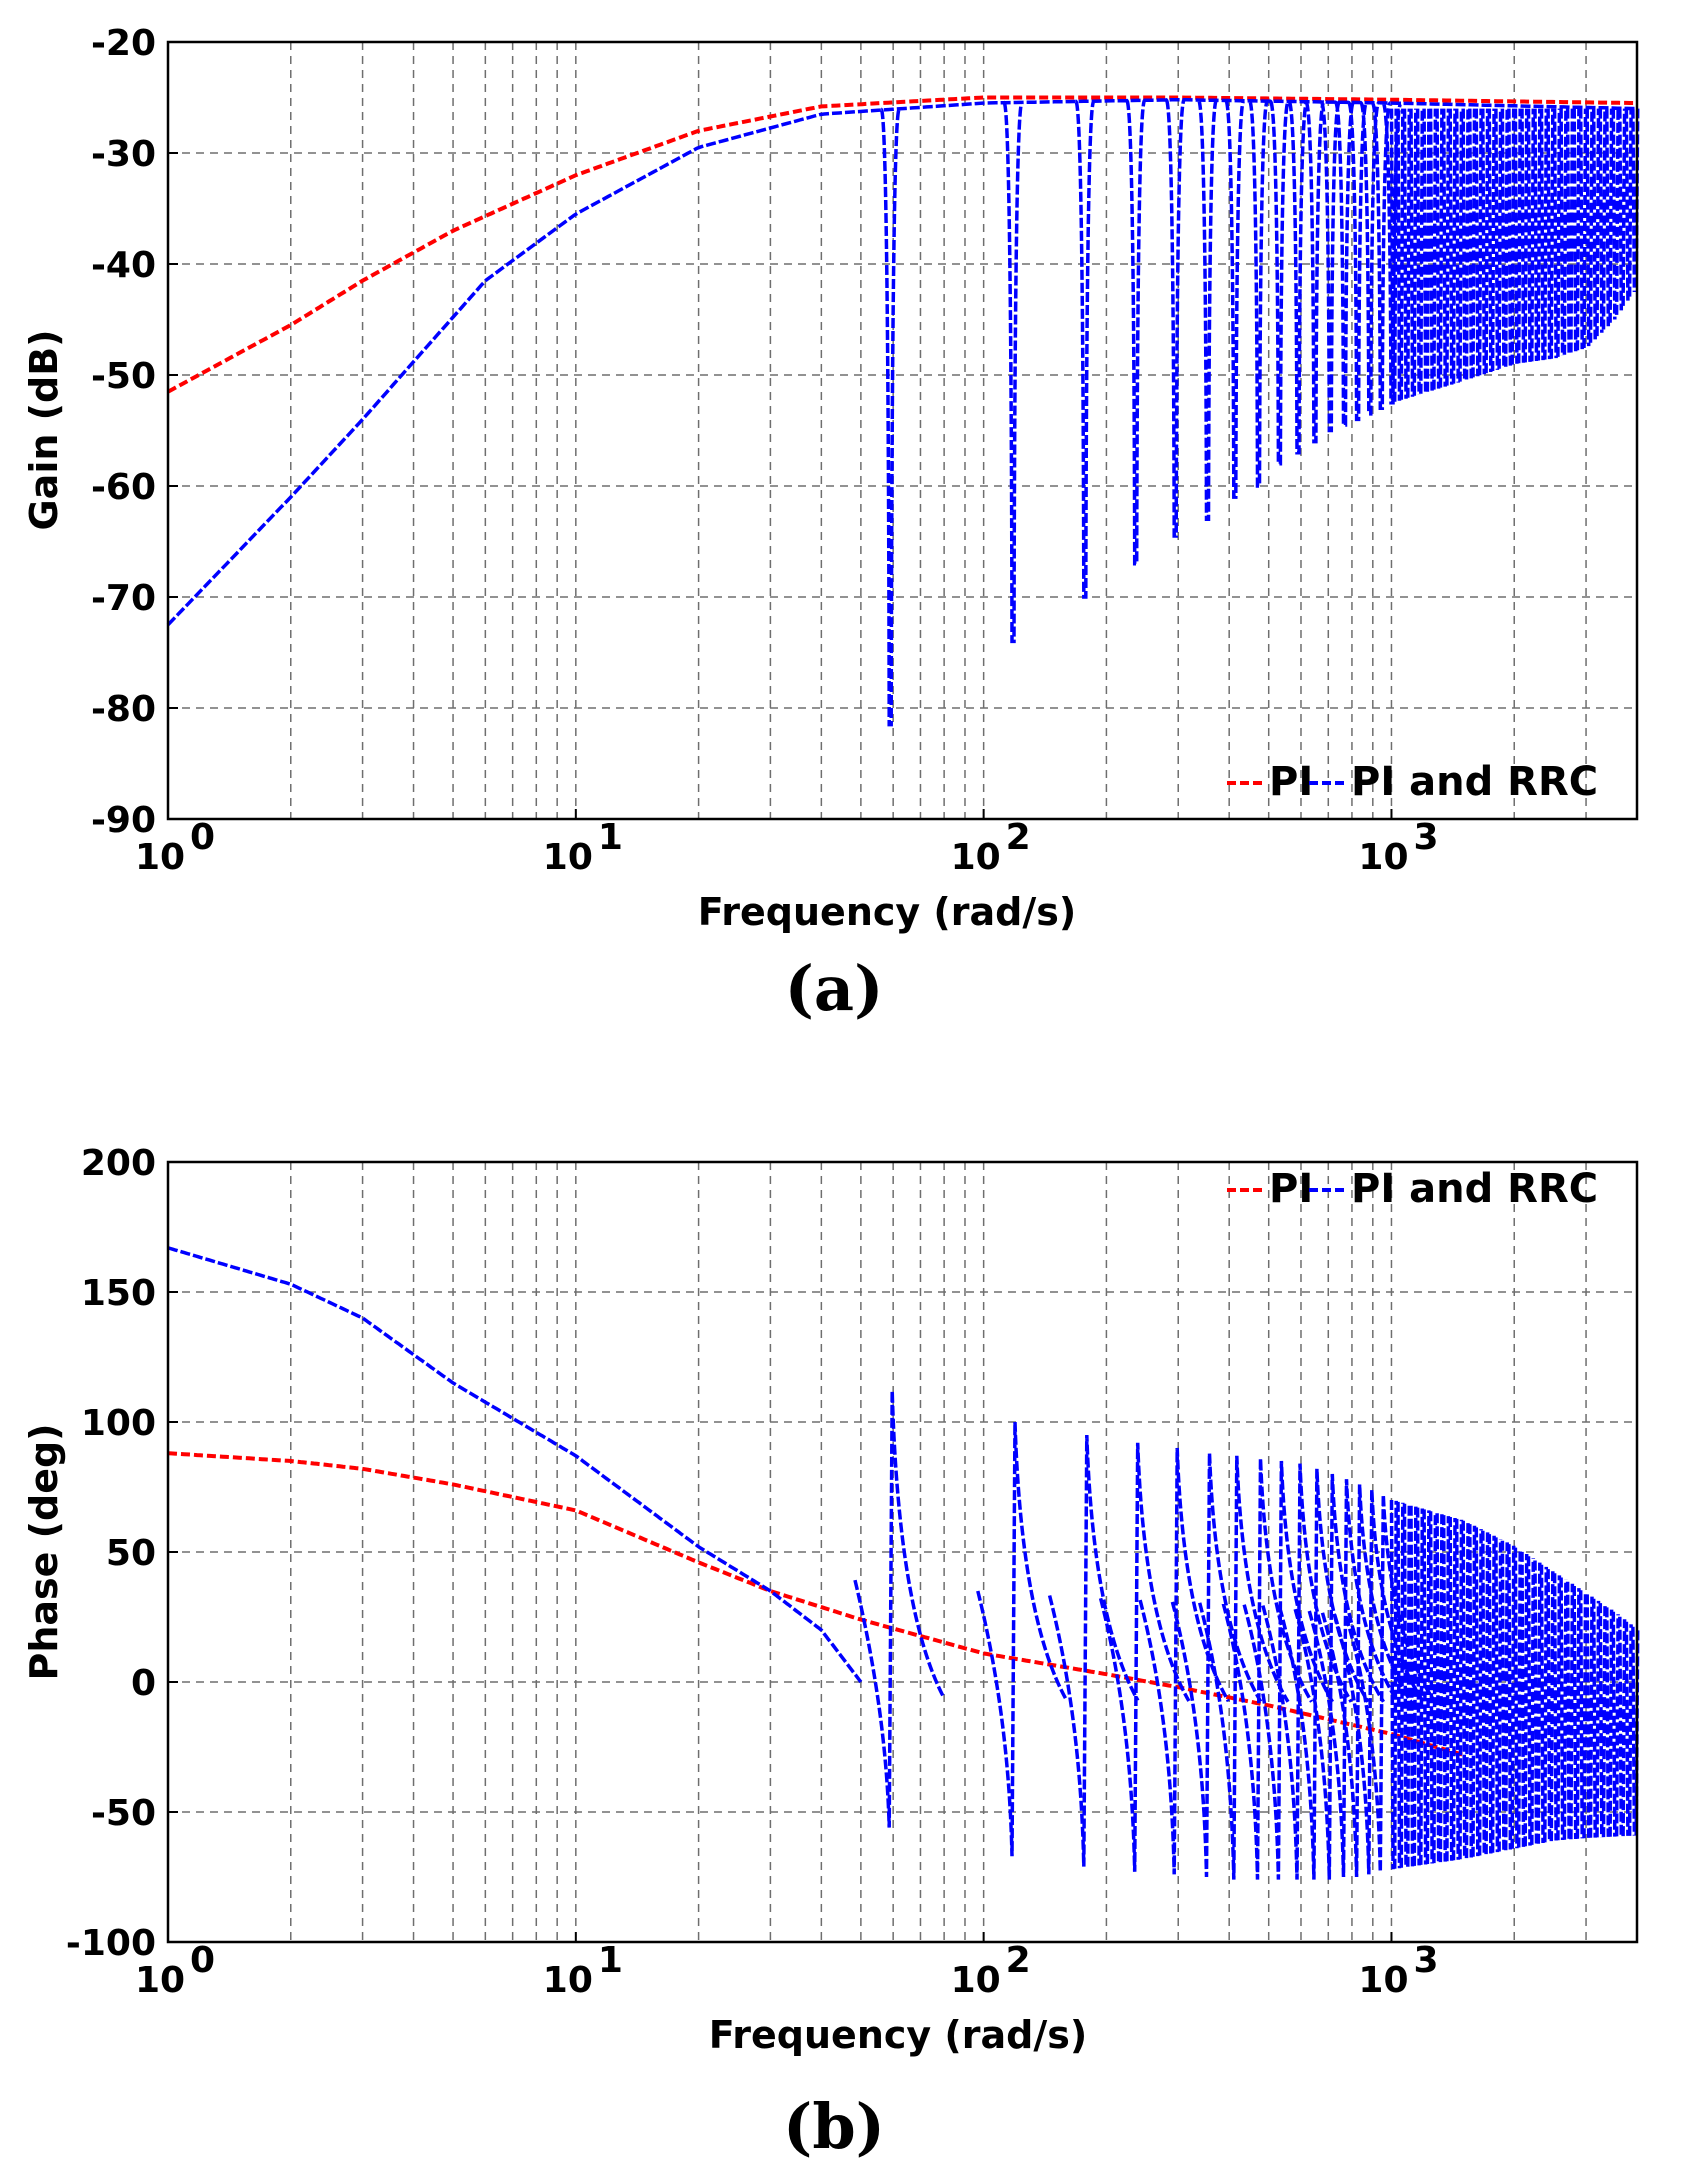 This screenshot has height=2184, width=1681. I want to click on y-tick-label: 200, so click(118, 1163).